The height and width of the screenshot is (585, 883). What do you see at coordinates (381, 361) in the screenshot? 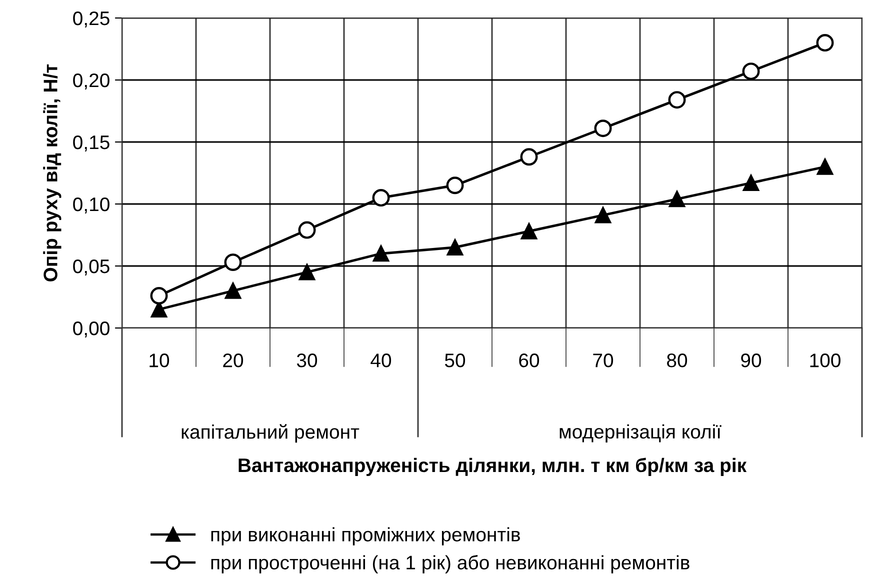
I see `x-tick-label: 40` at bounding box center [381, 361].